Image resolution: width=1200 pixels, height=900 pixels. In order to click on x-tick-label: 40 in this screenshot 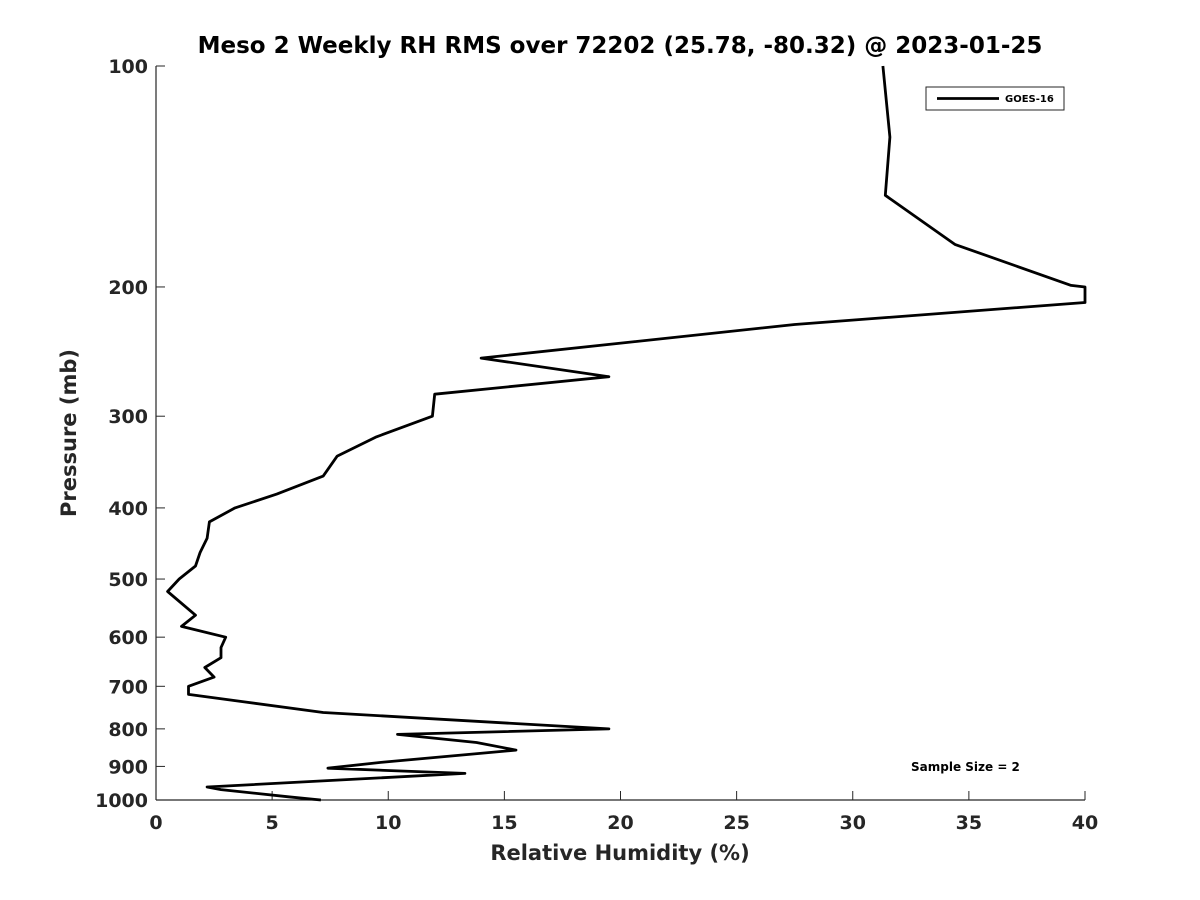, I will do `click(1085, 823)`.